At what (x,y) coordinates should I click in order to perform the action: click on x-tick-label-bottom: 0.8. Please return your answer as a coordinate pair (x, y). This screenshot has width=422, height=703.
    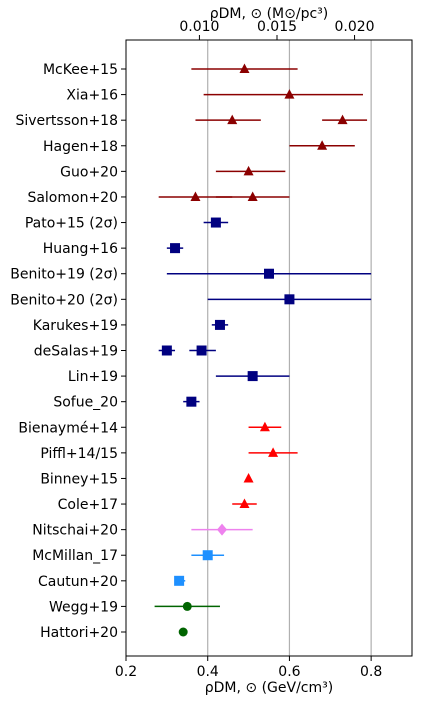
    Looking at the image, I should click on (371, 672).